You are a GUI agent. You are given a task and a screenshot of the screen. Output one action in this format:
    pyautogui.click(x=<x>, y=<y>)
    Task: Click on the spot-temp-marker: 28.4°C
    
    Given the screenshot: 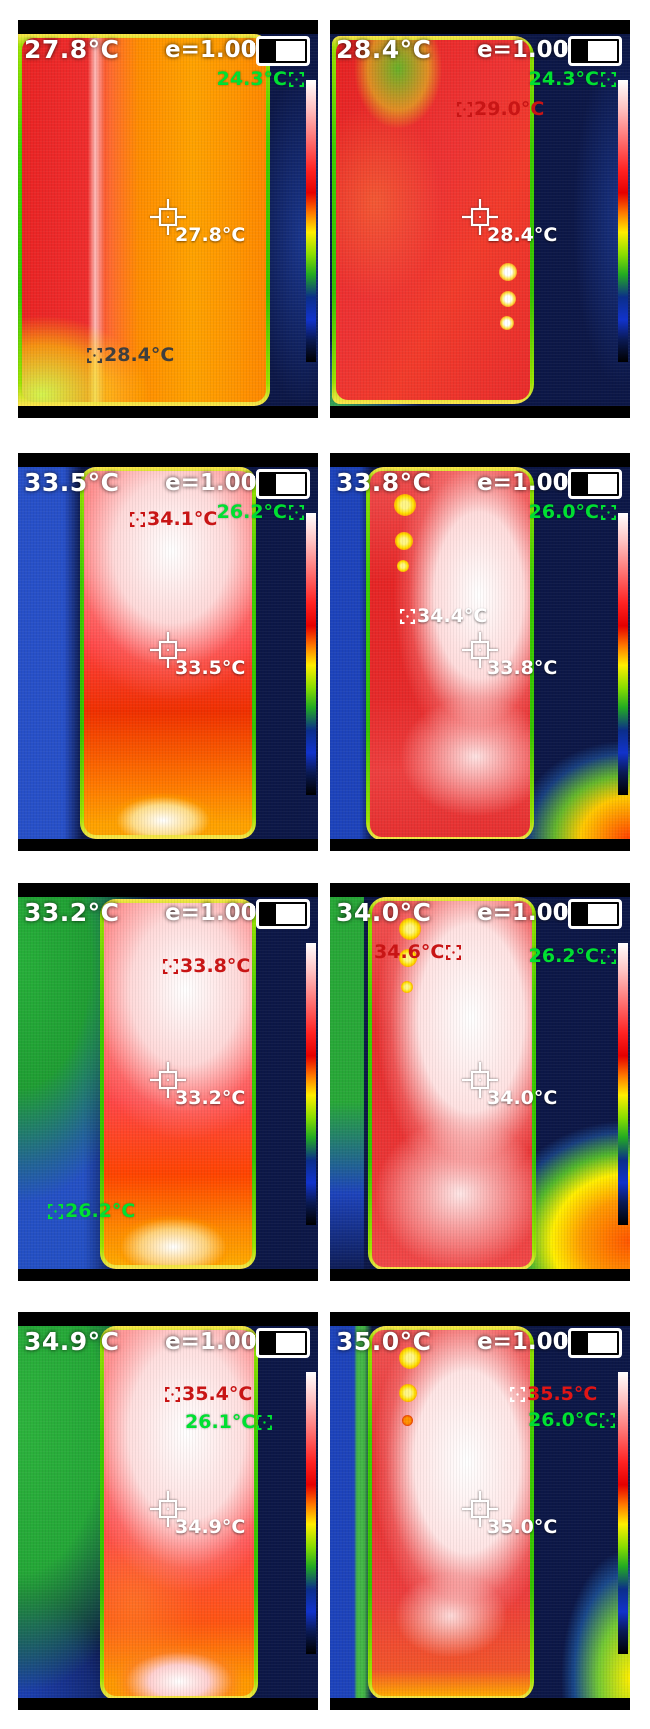 What is the action you would take?
    pyautogui.click(x=130, y=355)
    